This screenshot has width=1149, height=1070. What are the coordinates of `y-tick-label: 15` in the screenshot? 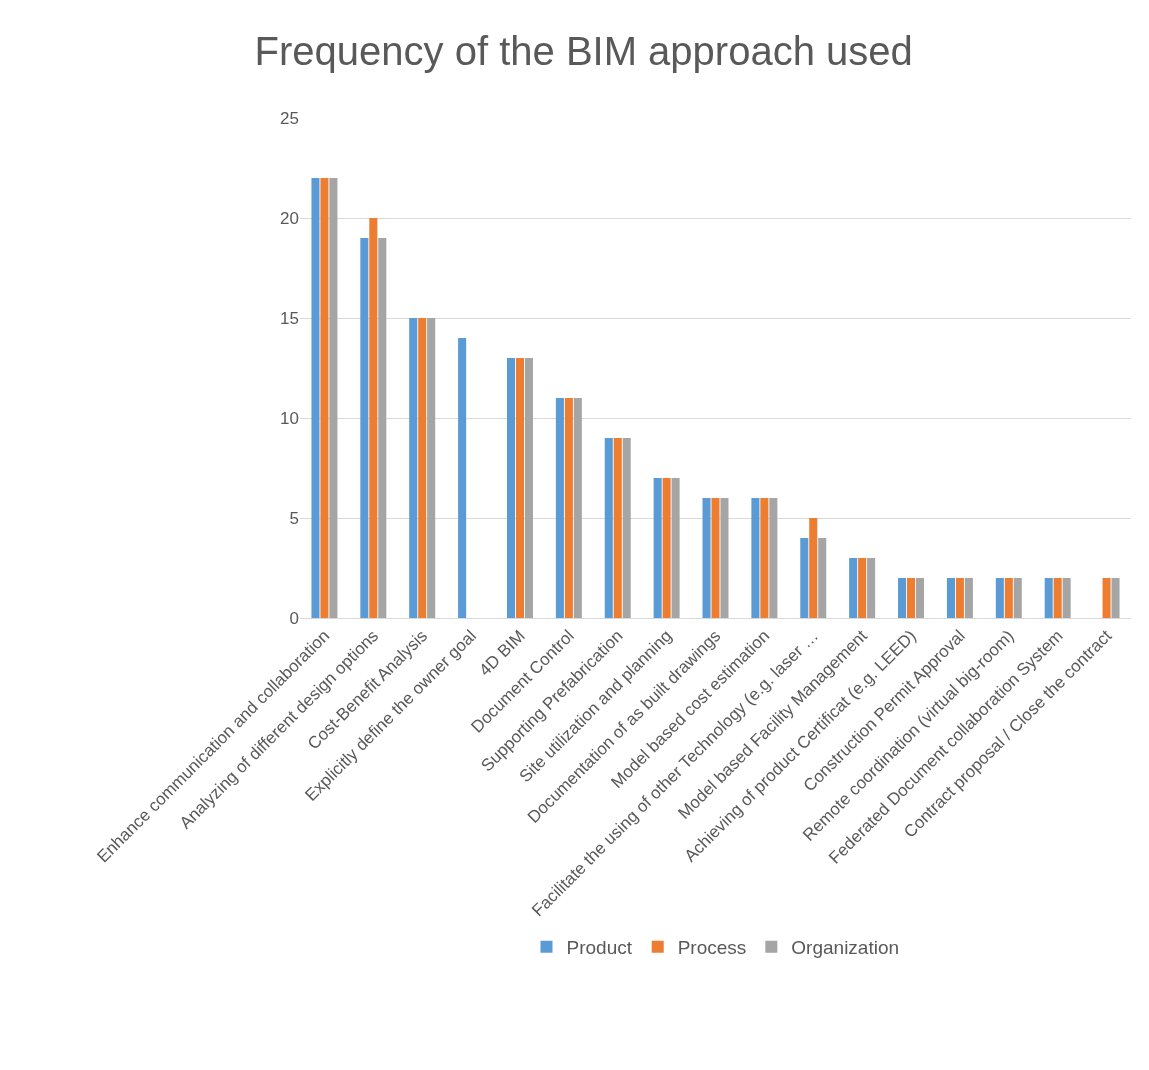 It's located at (289, 318).